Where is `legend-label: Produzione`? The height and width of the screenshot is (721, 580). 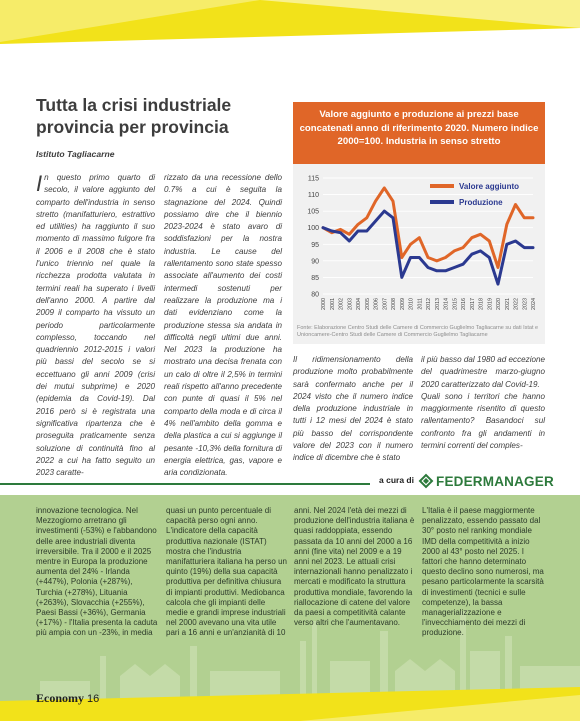 legend-label: Produzione is located at coordinates (481, 202).